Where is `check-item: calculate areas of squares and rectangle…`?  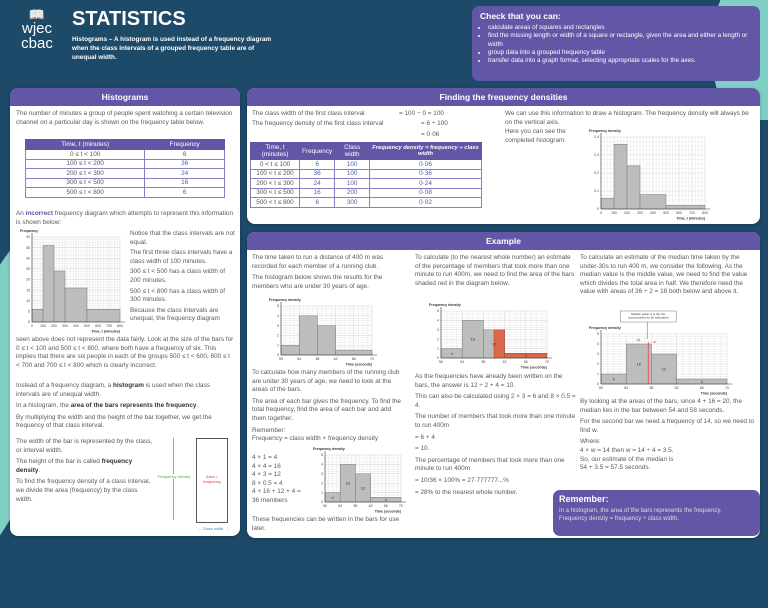
check-item: calculate areas of squares and rectangle… is located at coordinates (620, 28).